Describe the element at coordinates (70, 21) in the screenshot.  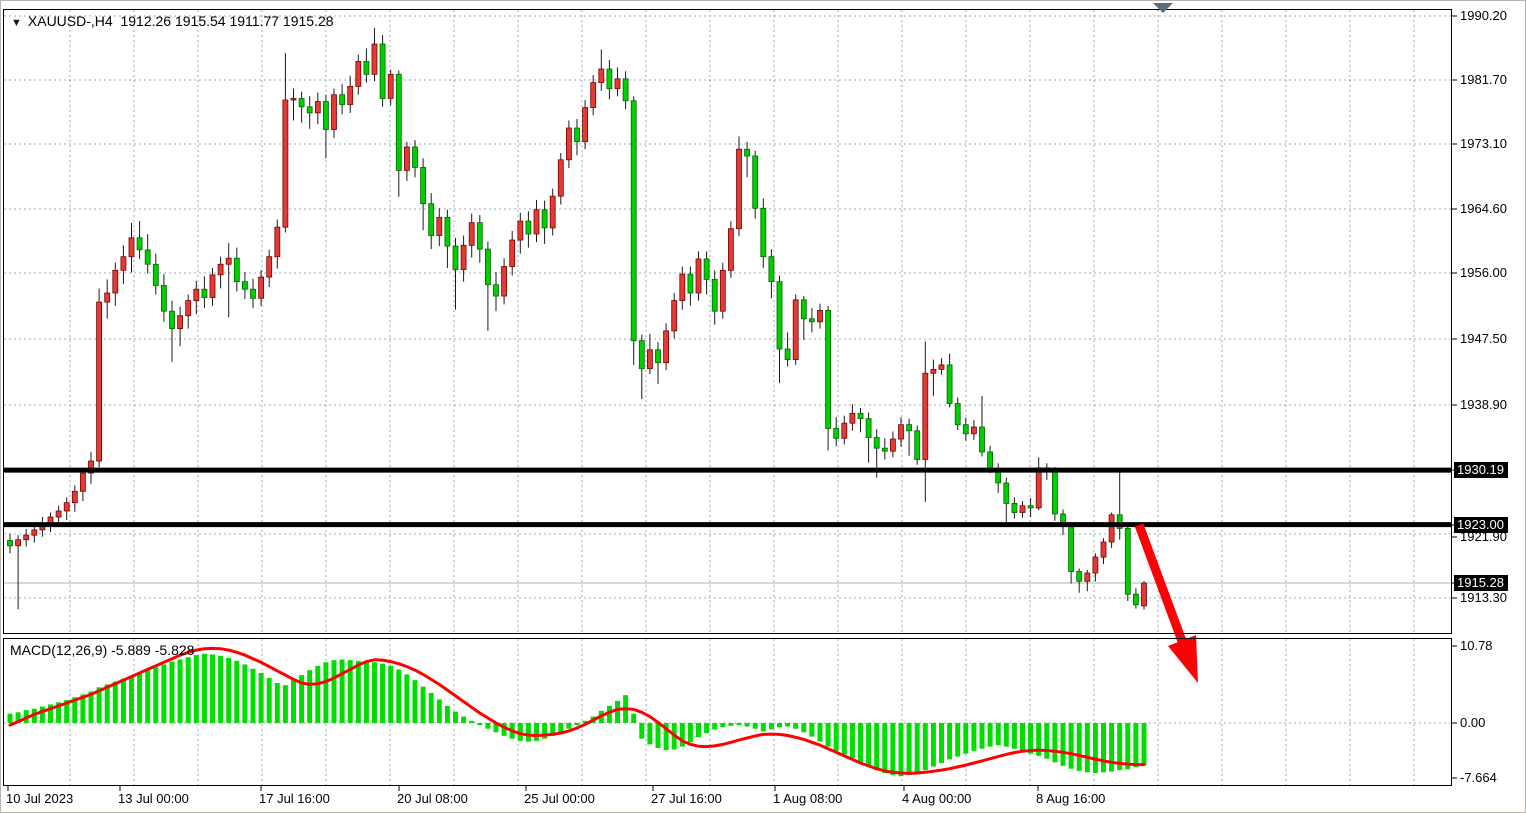
I see `symbol-timeframe: XAUUSD-,H4` at that location.